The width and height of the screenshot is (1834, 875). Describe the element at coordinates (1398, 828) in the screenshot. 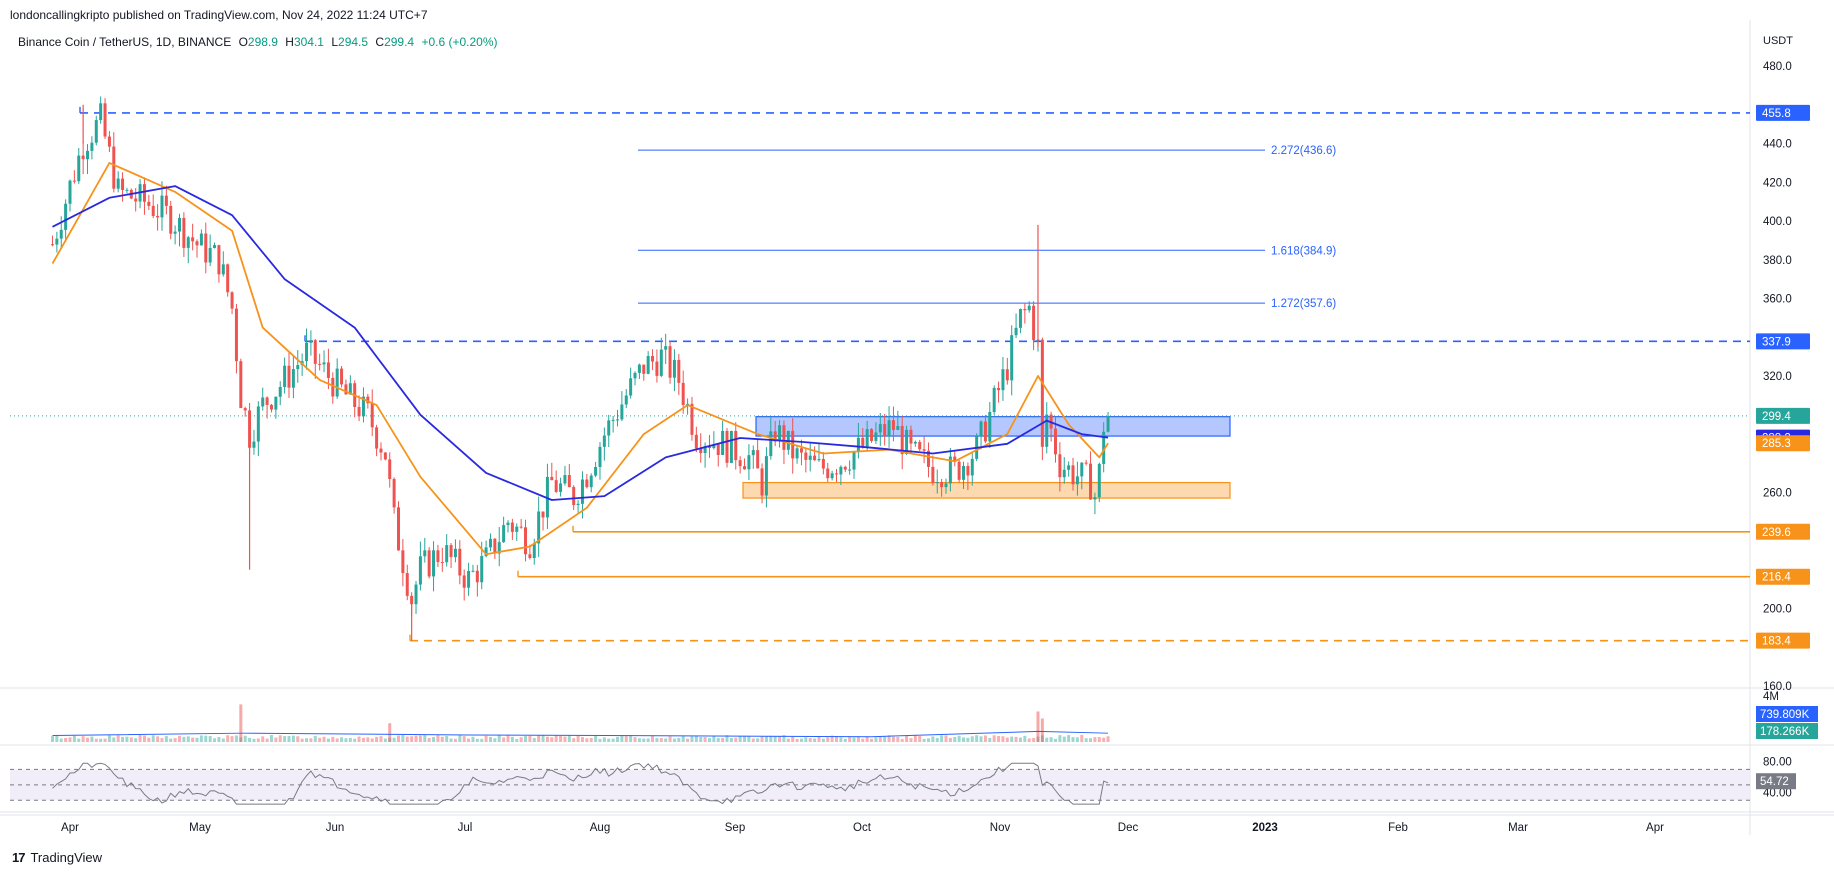

I see `time-tick-label: Feb` at that location.